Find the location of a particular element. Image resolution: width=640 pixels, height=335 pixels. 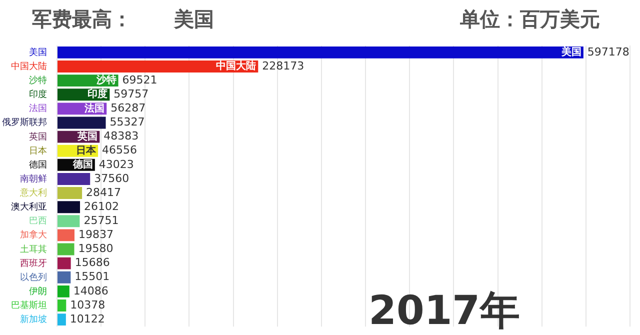

data-label: 69521 is located at coordinates (140, 79).